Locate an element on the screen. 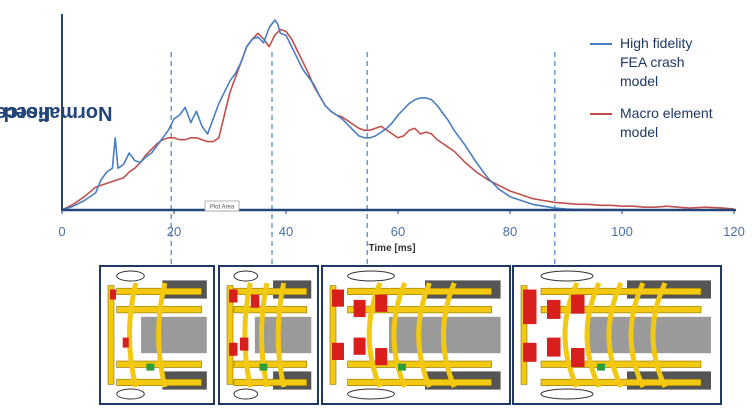 The width and height of the screenshot is (752, 412). legend-label-2-line-2: model is located at coordinates (639, 132).